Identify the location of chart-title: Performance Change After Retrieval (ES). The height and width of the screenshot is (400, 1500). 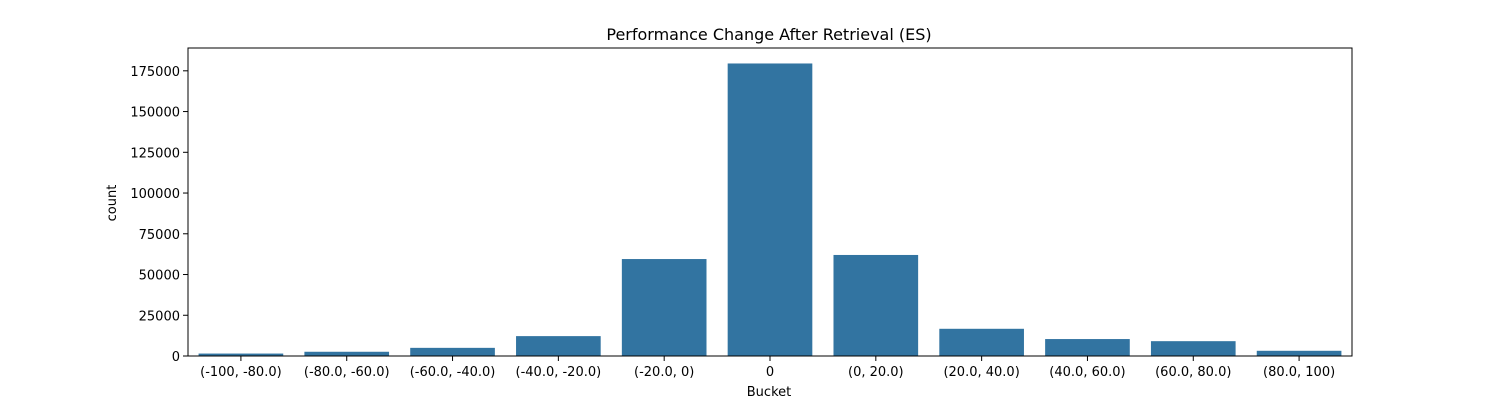
(768, 34).